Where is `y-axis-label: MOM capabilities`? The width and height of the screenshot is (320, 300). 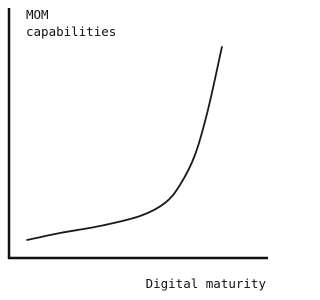
y-axis-label: MOM capabilities is located at coordinates (71, 23).